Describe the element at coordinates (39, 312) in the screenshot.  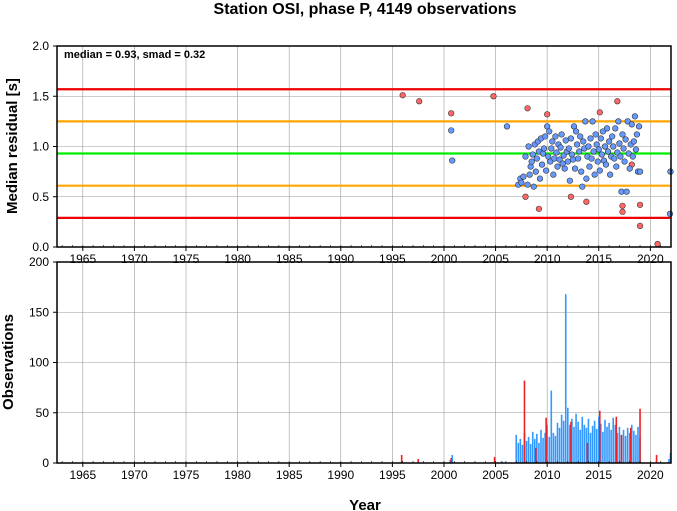
I see `bottom-y-tick-label: 150` at that location.